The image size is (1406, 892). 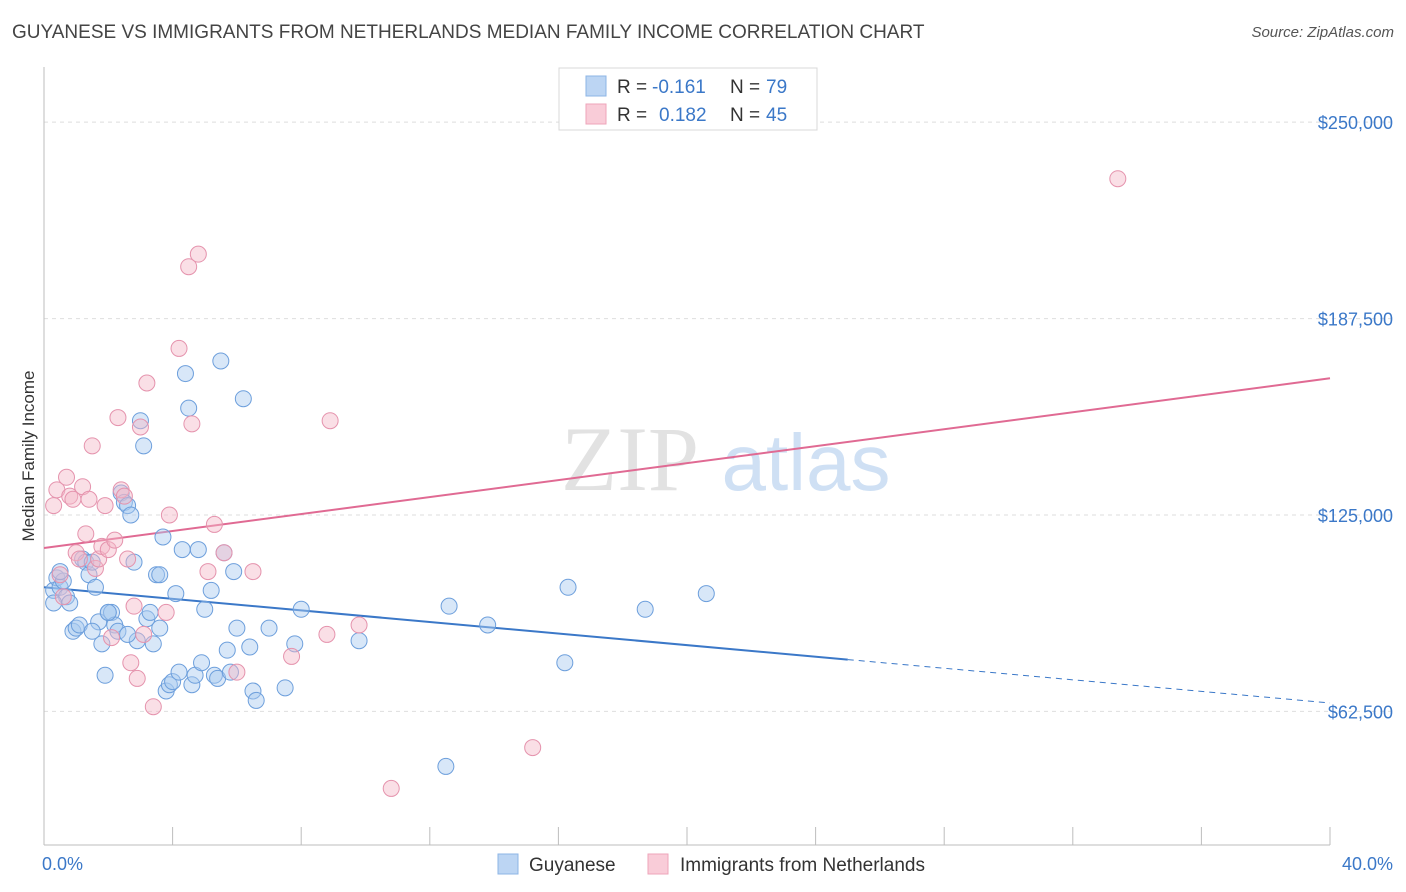 I want to click on legend-swatch-pink, so click(x=596, y=114).